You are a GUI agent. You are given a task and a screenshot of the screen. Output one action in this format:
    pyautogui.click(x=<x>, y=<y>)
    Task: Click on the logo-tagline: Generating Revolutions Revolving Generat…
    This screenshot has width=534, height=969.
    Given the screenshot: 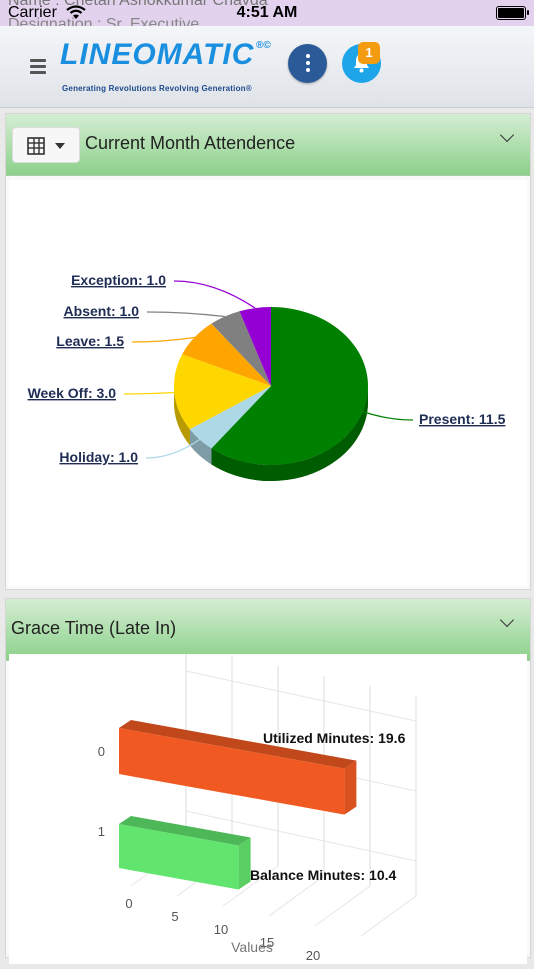 What is the action you would take?
    pyautogui.click(x=157, y=88)
    